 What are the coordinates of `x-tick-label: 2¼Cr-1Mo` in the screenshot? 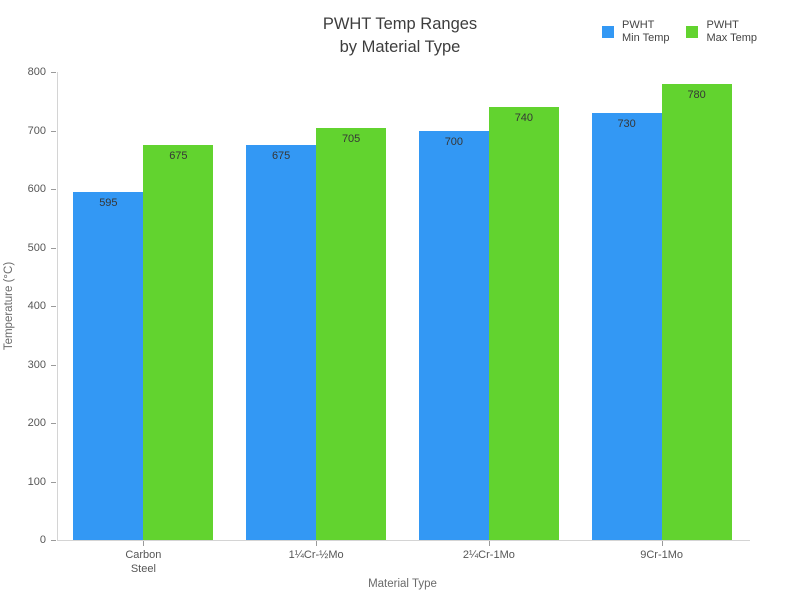 It's located at (489, 555).